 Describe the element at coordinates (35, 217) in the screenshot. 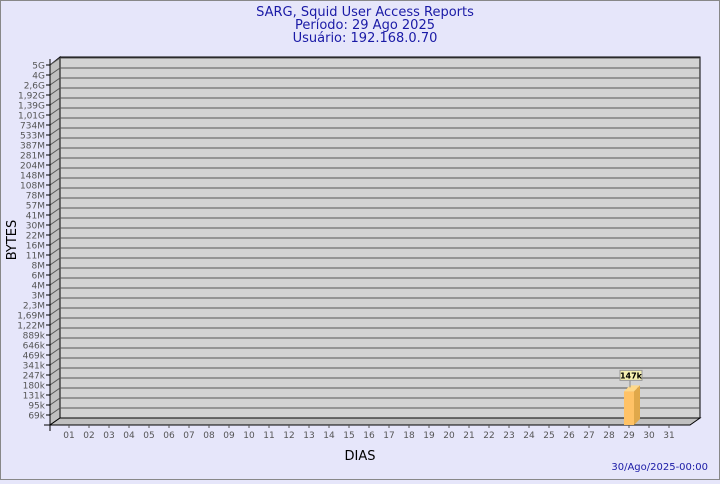

I see `y-tick-label: 41M` at that location.